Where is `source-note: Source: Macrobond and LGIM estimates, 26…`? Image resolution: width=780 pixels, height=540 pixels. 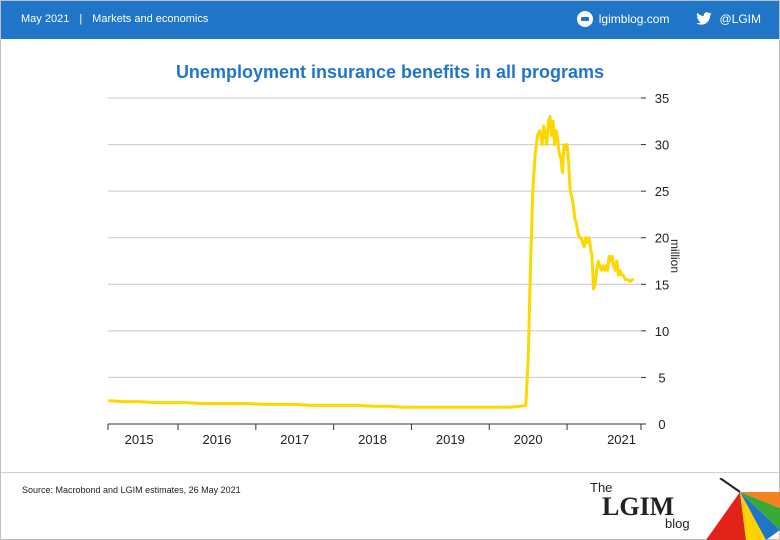
source-note: Source: Macrobond and LGIM estimates, 26… is located at coordinates (131, 490).